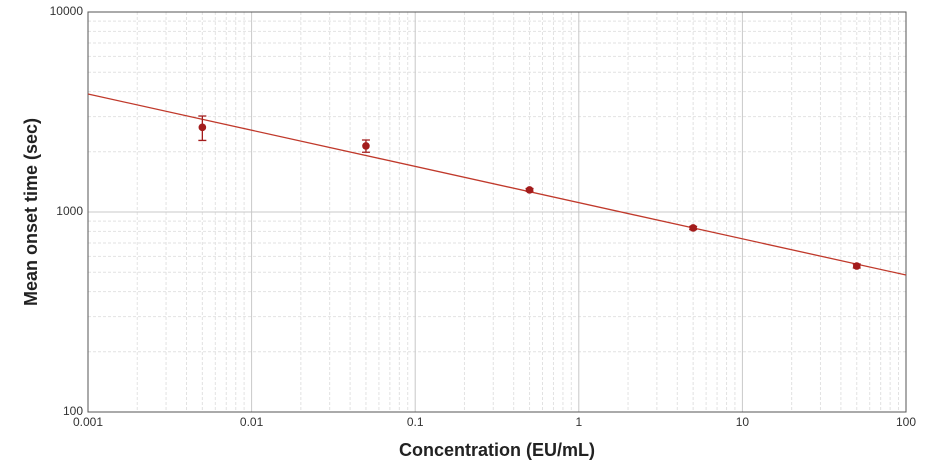 The width and height of the screenshot is (941, 468). Describe the element at coordinates (252, 422) in the screenshot. I see `x-tick-label: 0.01` at that location.